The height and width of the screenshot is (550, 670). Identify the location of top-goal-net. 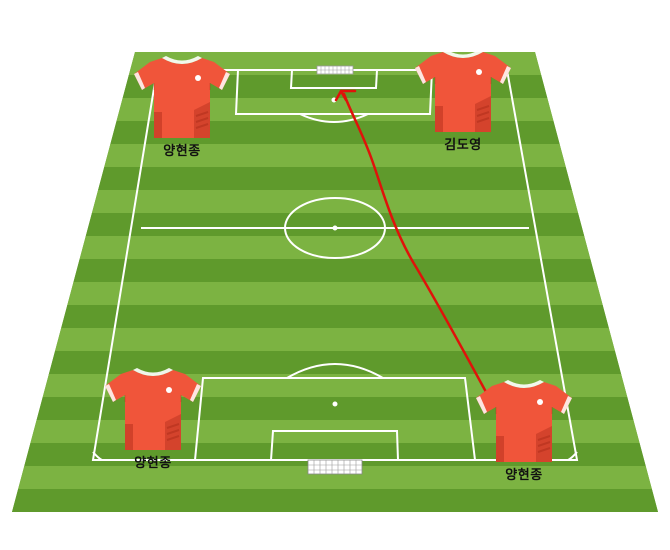
(335, 70).